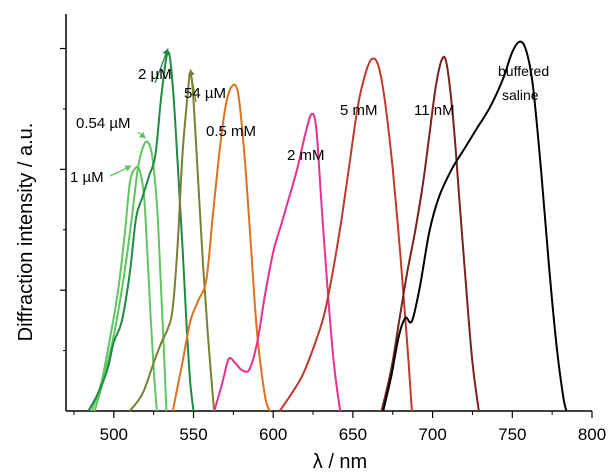 The height and width of the screenshot is (473, 613). What do you see at coordinates (306, 155) in the screenshot?
I see `label-2-mM: 2 mM` at bounding box center [306, 155].